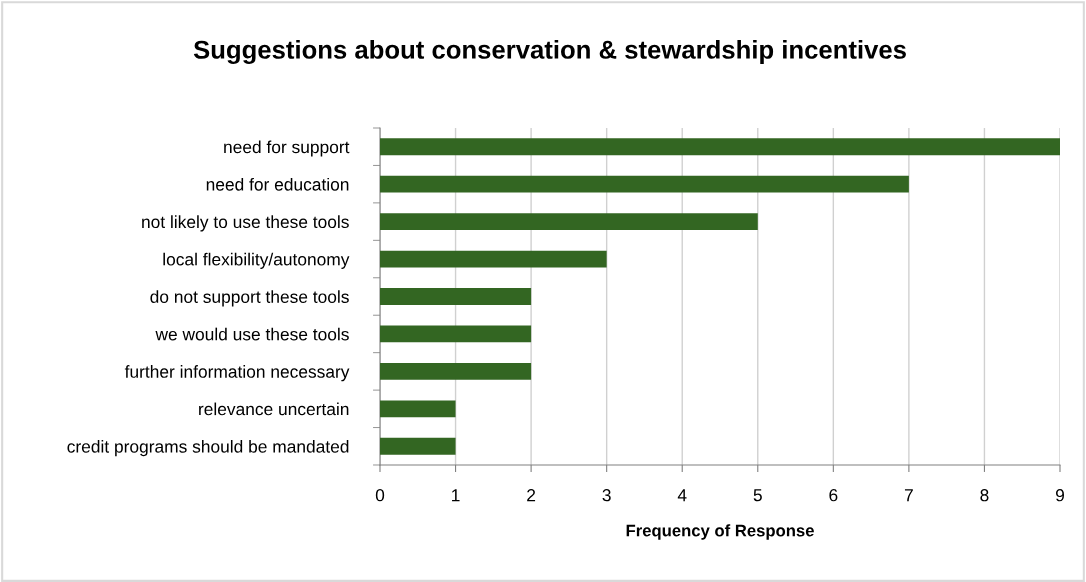 Image resolution: width=1086 pixels, height=582 pixels. I want to click on x-tick-label: 2, so click(531, 495).